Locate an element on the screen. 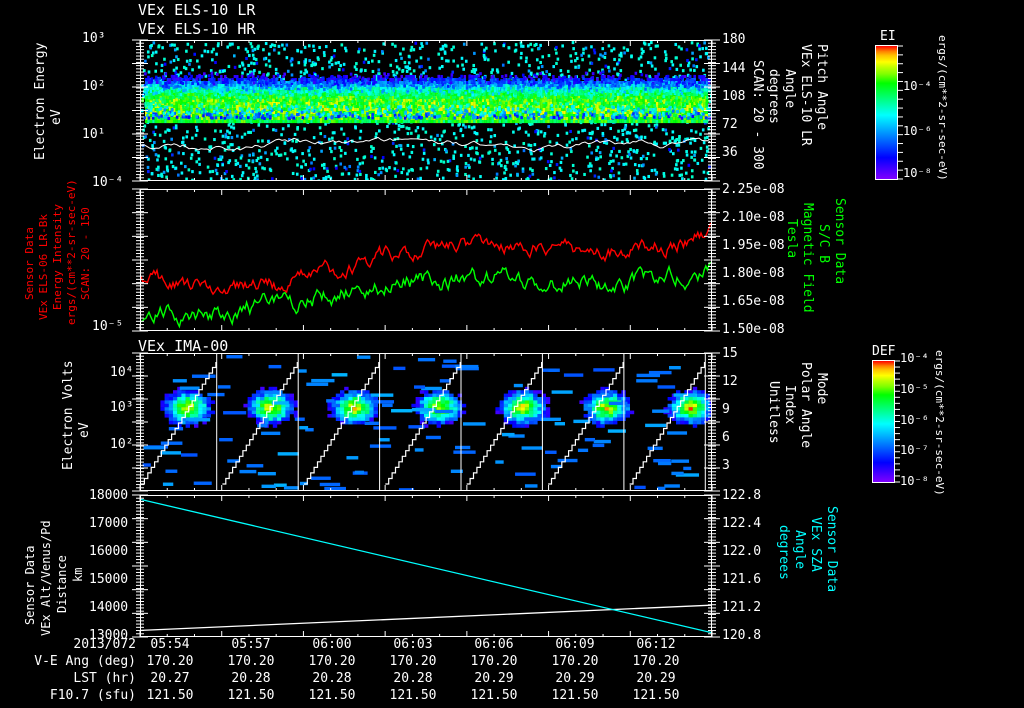  panel3-colorbar-tick-1: 10⁻⁵ is located at coordinates (914, 389).